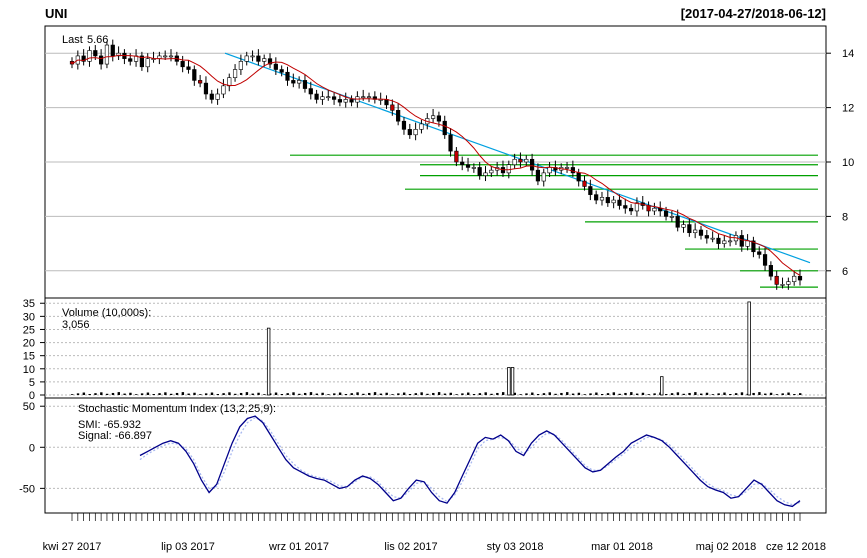 The image size is (867, 558). Describe the element at coordinates (32, 448) in the screenshot. I see `smi-tick-label: 0` at that location.